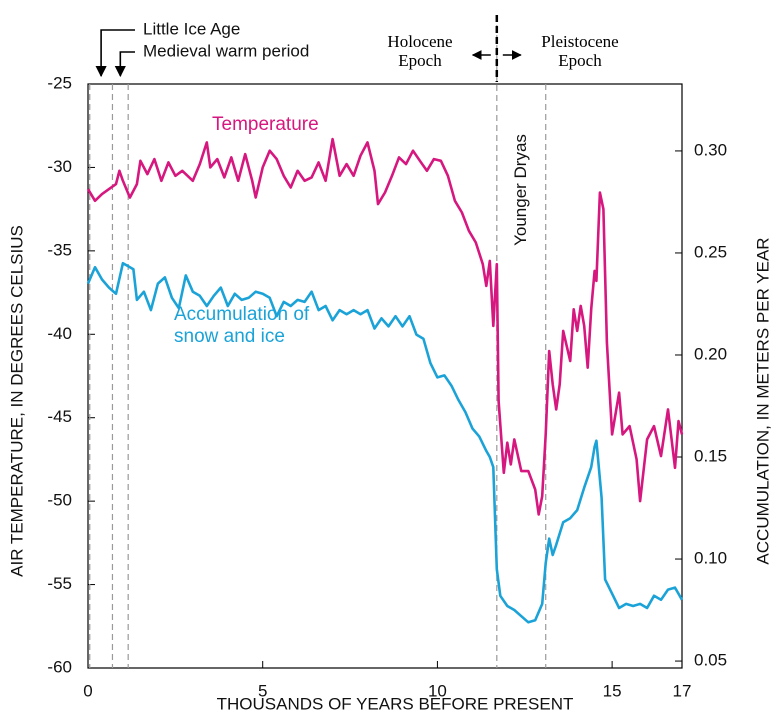 The height and width of the screenshot is (725, 780). Describe the element at coordinates (59, 333) in the screenshot. I see `y-tick-label: -40` at that location.